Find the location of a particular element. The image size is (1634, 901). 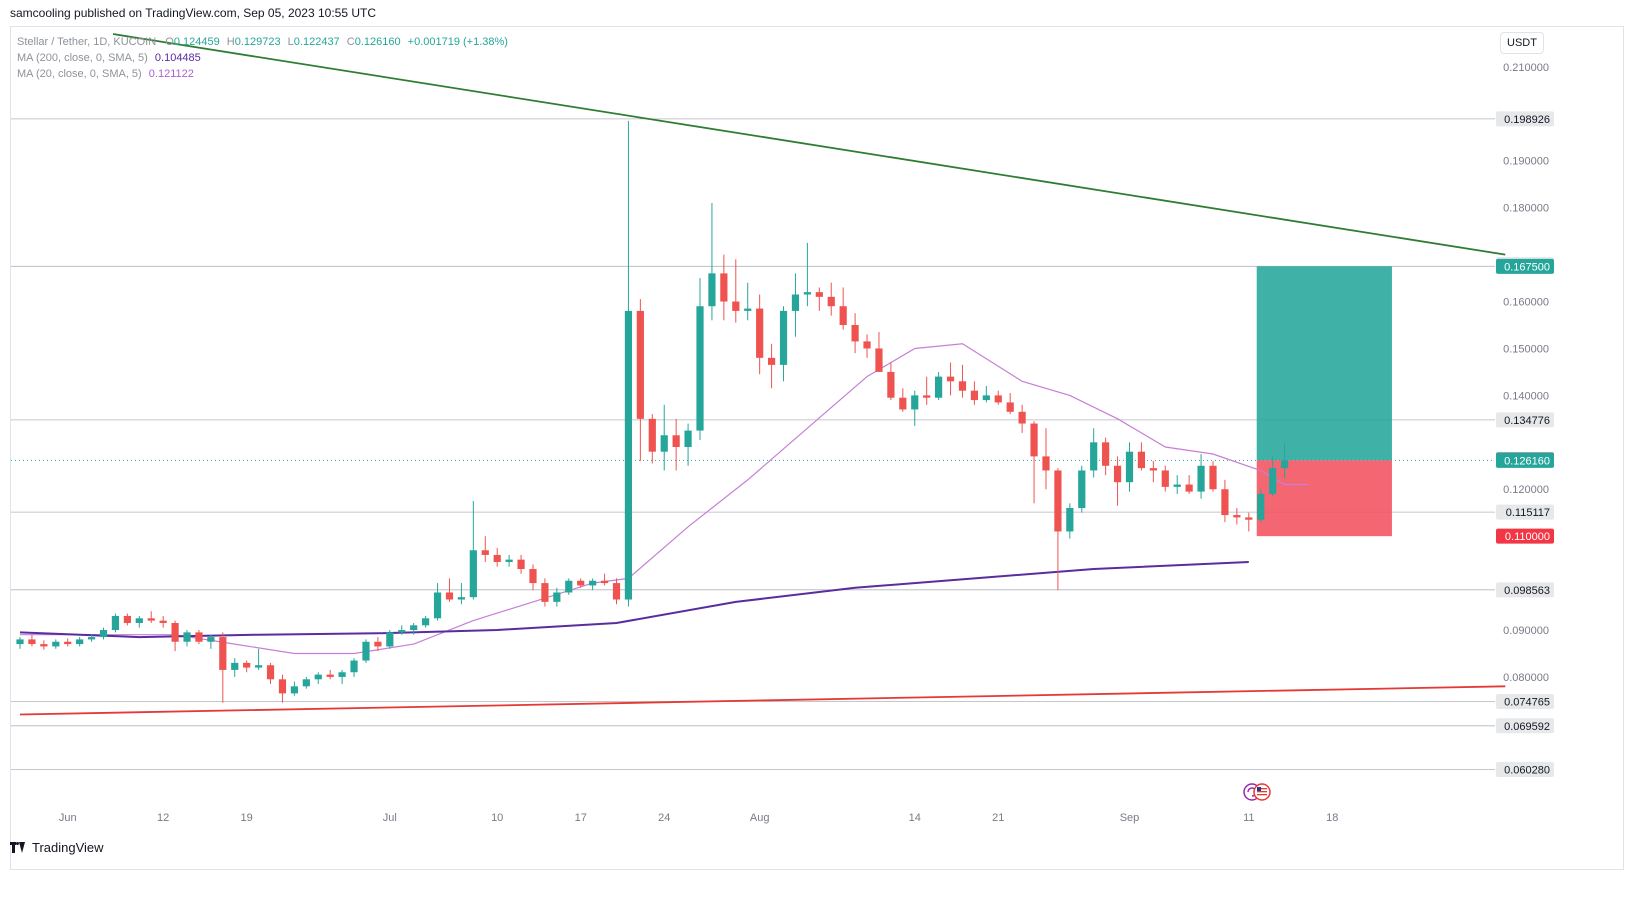

x-tick-label: Jul is located at coordinates (390, 818).